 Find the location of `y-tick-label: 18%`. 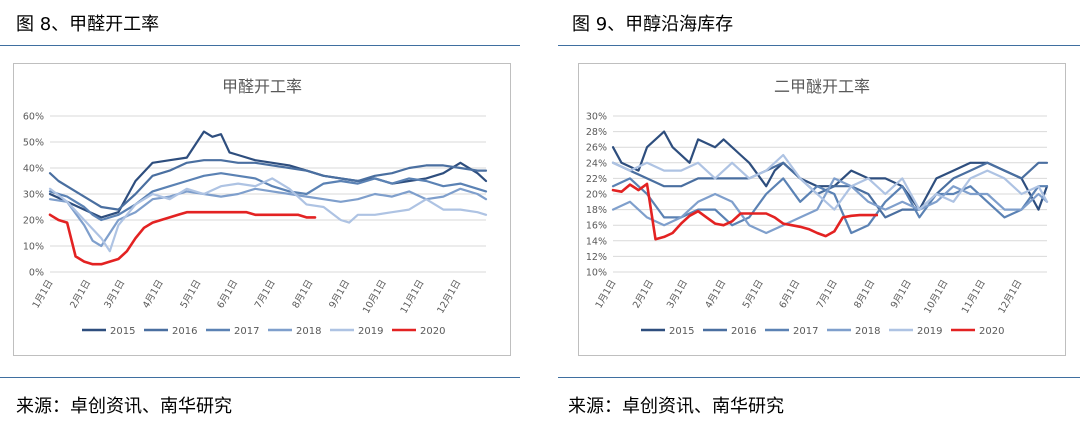

y-tick-label: 18% is located at coordinates (596, 210).